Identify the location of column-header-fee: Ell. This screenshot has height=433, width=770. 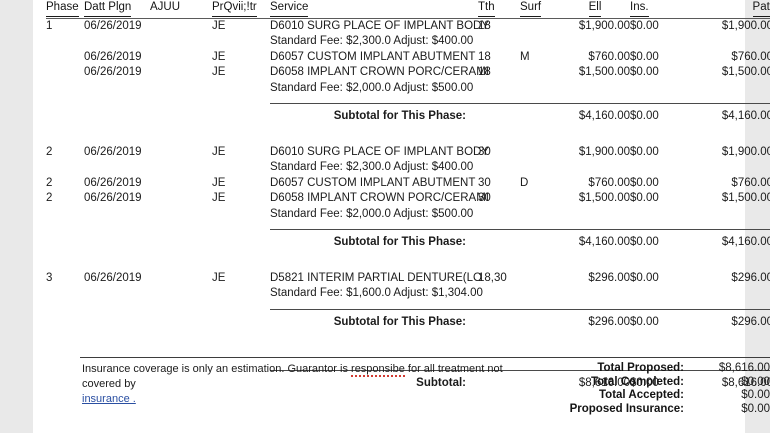
(595, 8).